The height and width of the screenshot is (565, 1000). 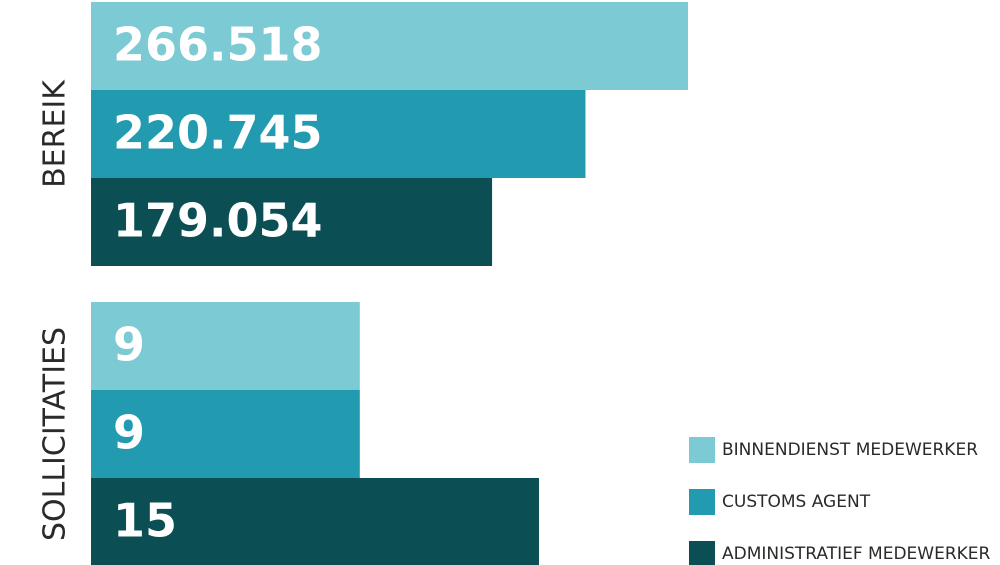 I want to click on legend-label: BINNENDIENST MEDEWERKER, so click(x=850, y=450).